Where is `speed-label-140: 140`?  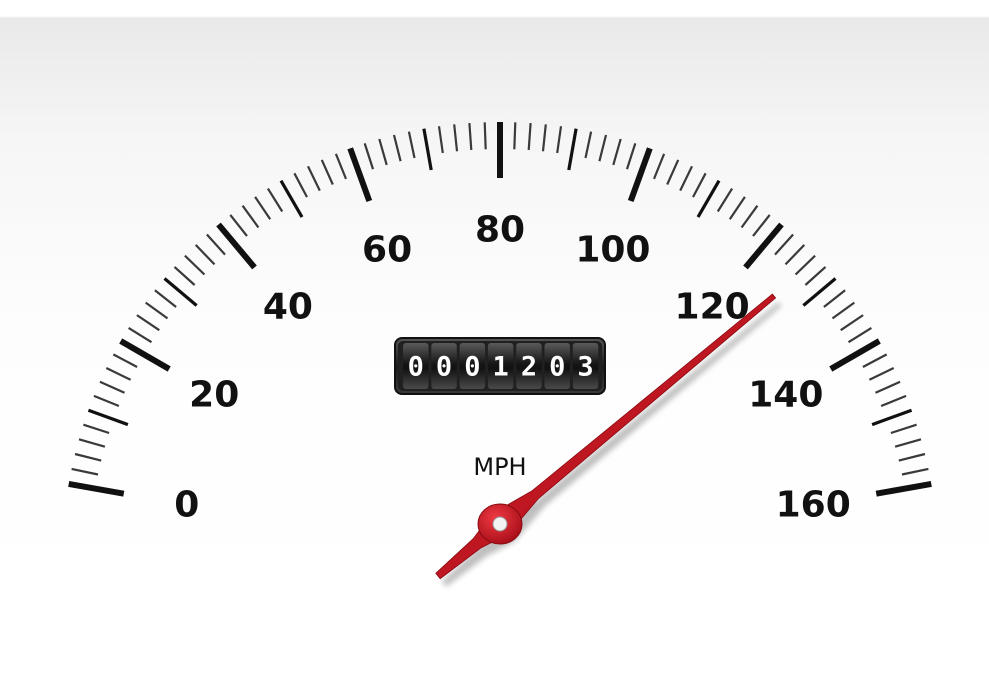 speed-label-140: 140 is located at coordinates (785, 395).